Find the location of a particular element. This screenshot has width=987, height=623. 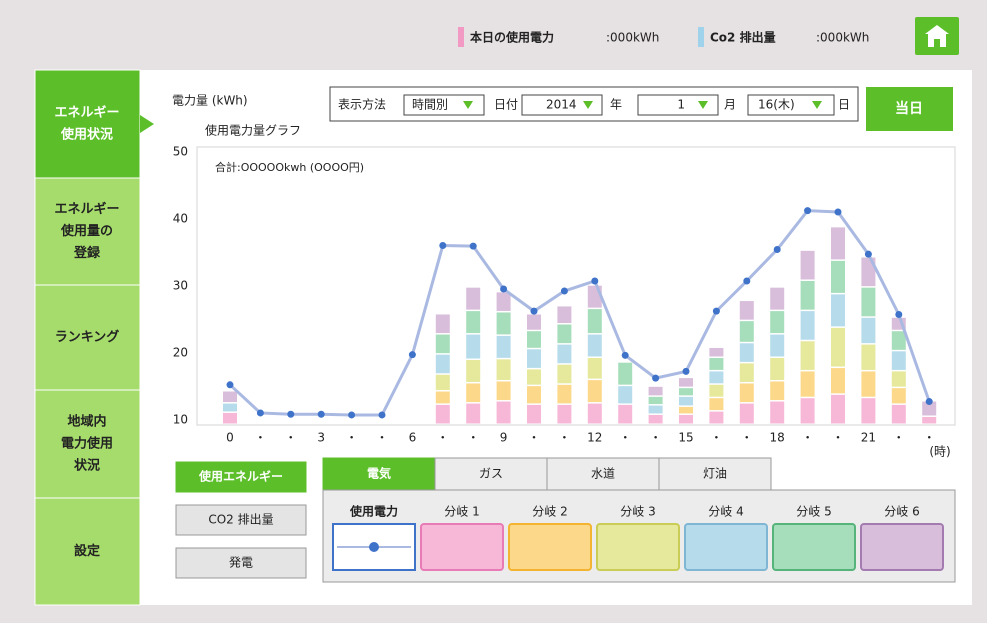

year-select is located at coordinates (562, 105).